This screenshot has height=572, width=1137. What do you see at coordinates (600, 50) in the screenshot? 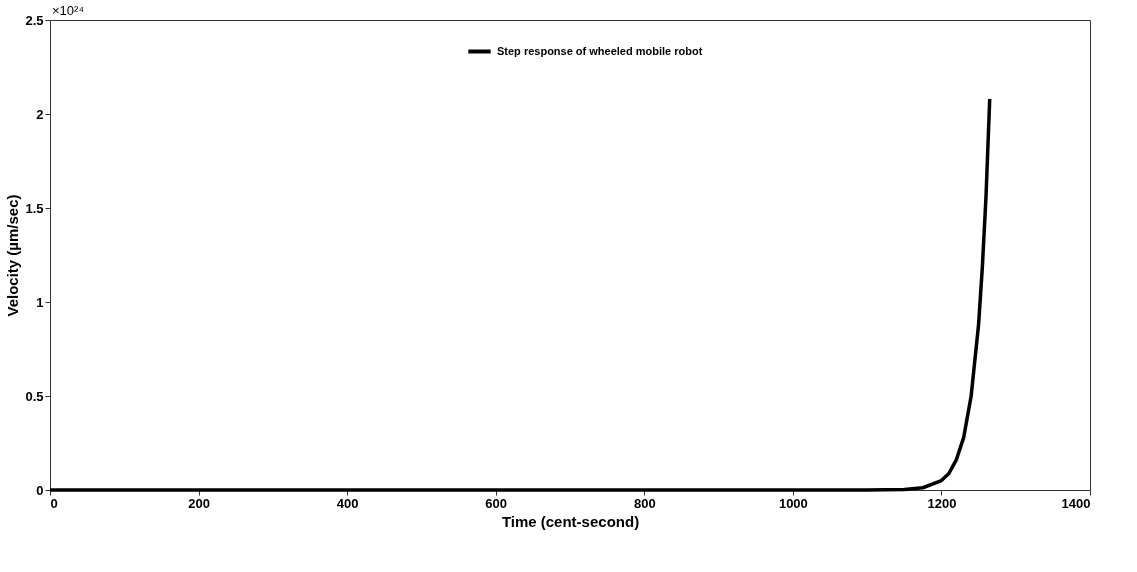
I see `legend-label: Step response of wheeled mobile robot` at bounding box center [600, 50].